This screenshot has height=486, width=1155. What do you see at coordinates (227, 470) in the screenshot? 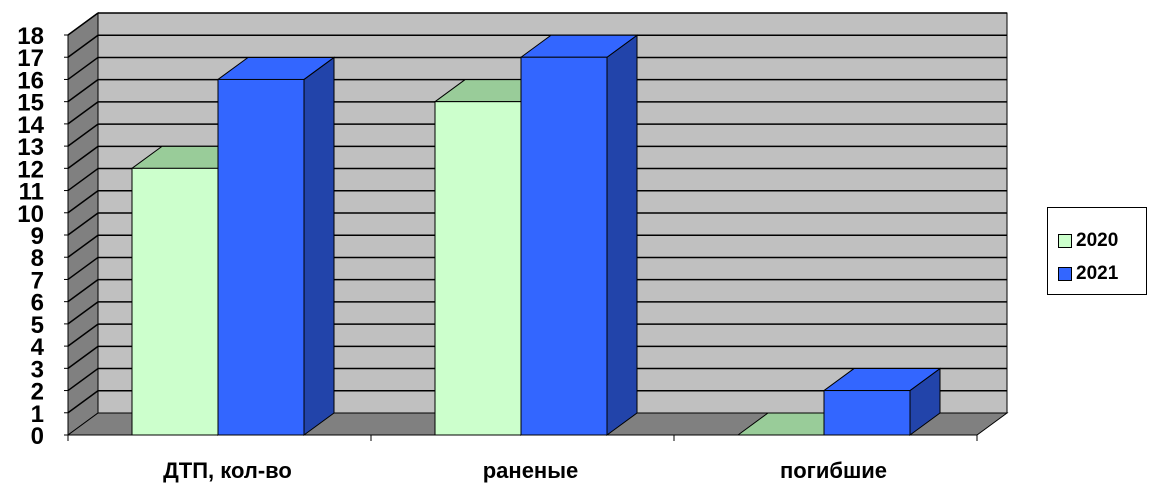
I see `x-tick-label: ДТП, кол-во` at bounding box center [227, 470].